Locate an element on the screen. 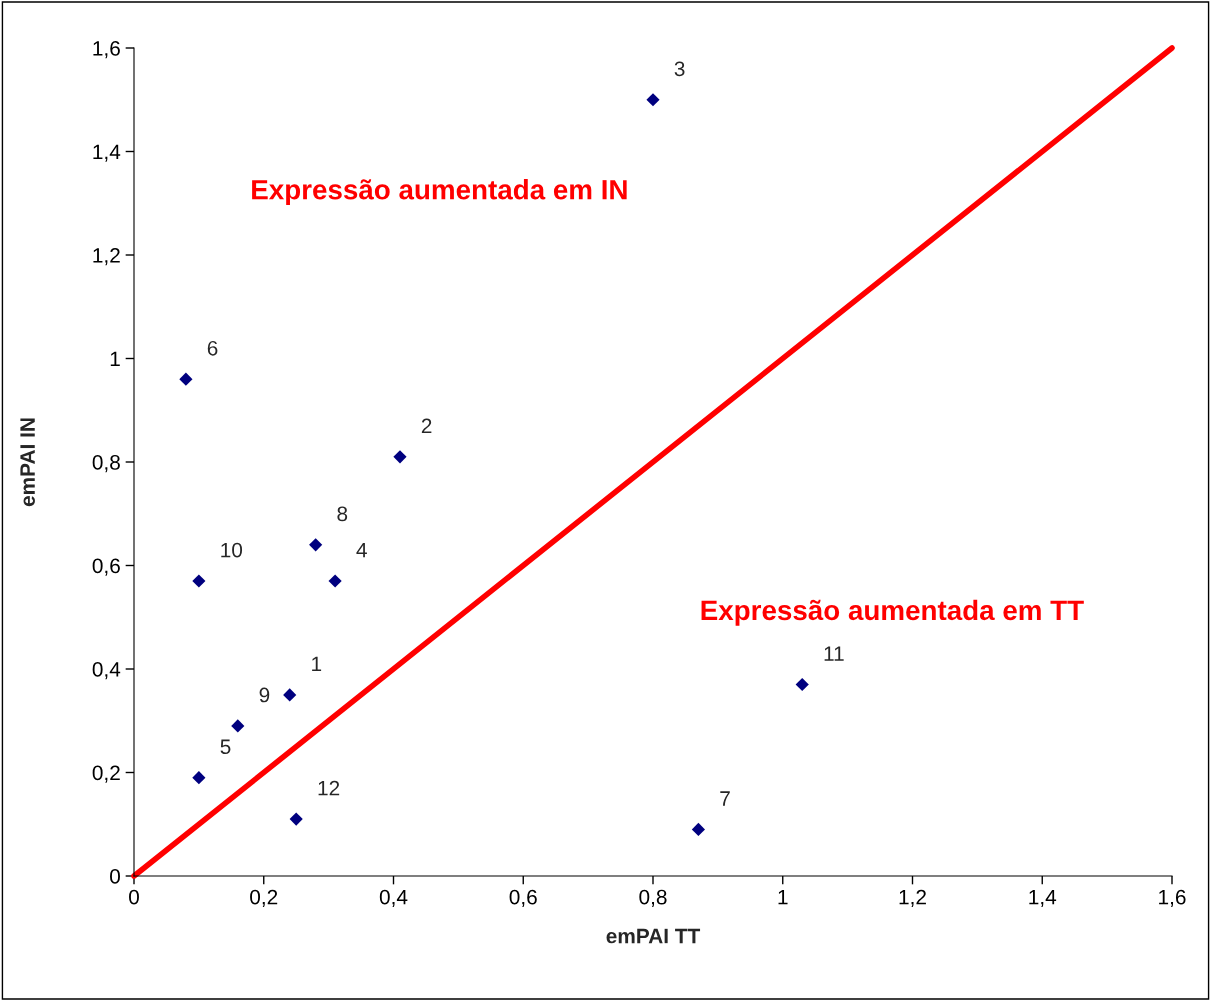 This screenshot has width=1211, height=1001. x-axis-title: emPAI TT is located at coordinates (653, 936).